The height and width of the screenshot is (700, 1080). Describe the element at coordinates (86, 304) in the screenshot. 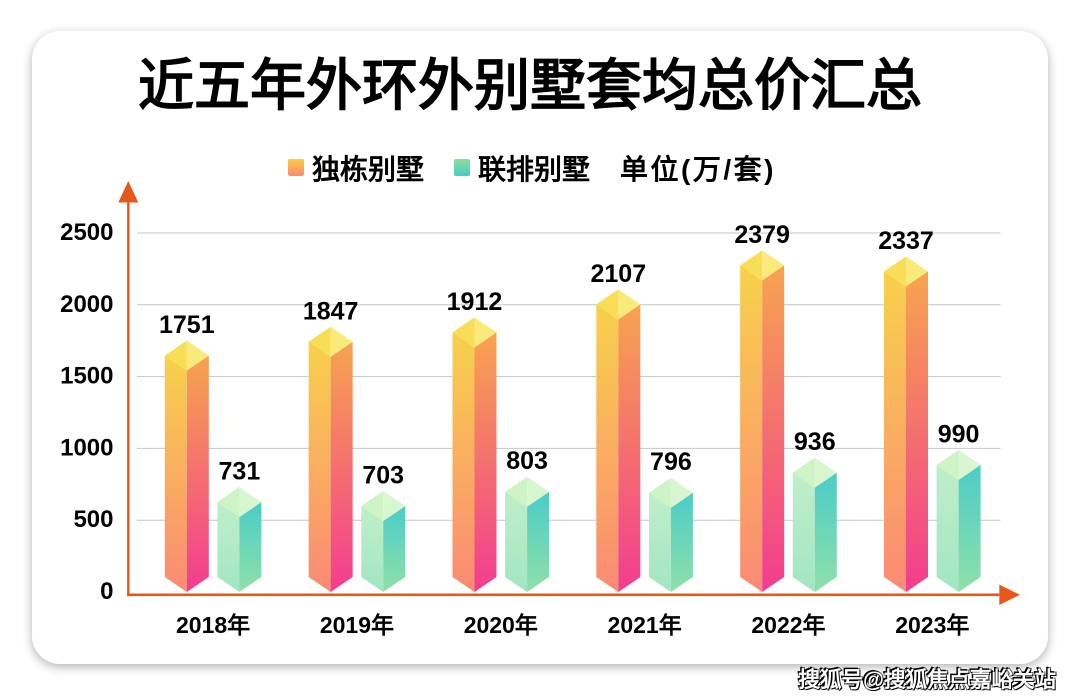

I see `y-tick-label-2000: 2000` at that location.